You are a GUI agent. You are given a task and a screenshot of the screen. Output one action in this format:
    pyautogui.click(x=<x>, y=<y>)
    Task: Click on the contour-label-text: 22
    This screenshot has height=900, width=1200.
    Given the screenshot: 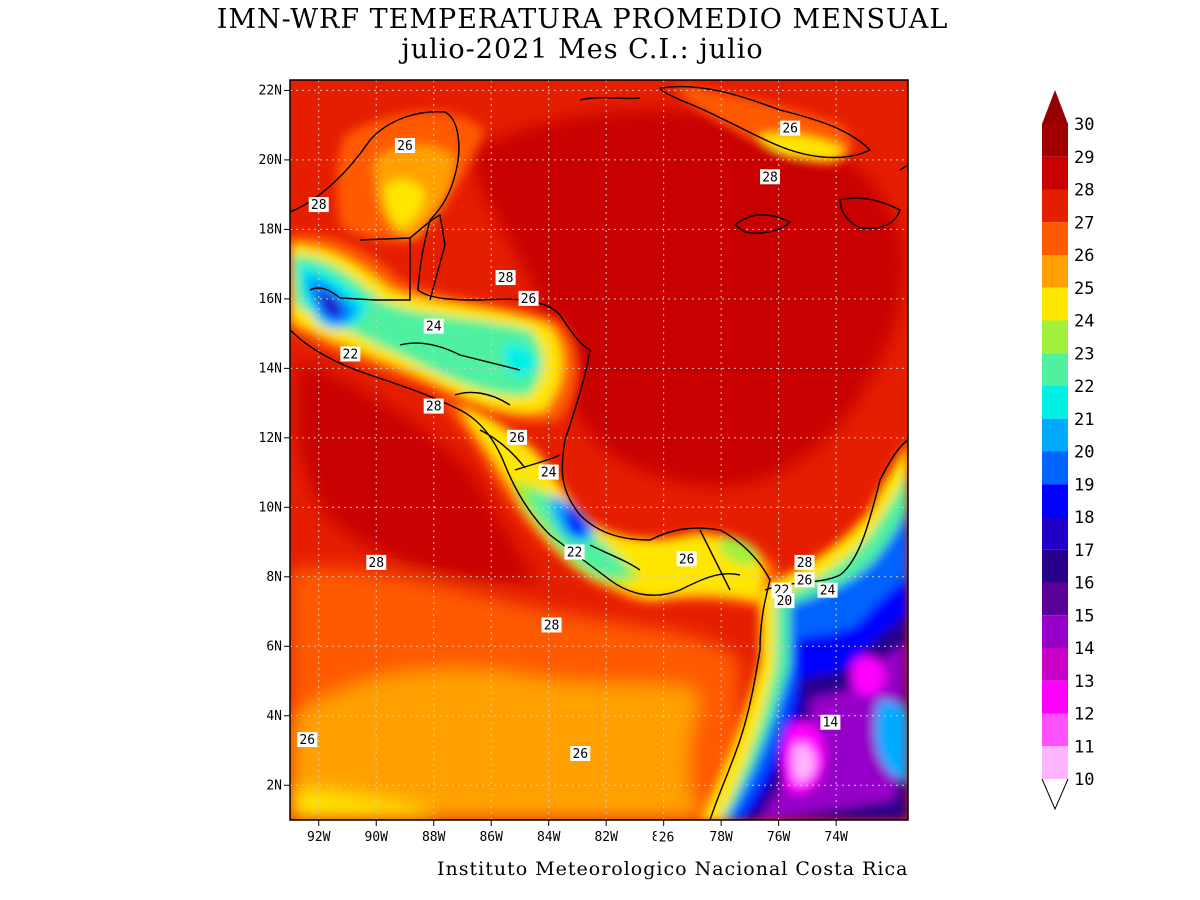 What is the action you would take?
    pyautogui.click(x=575, y=552)
    